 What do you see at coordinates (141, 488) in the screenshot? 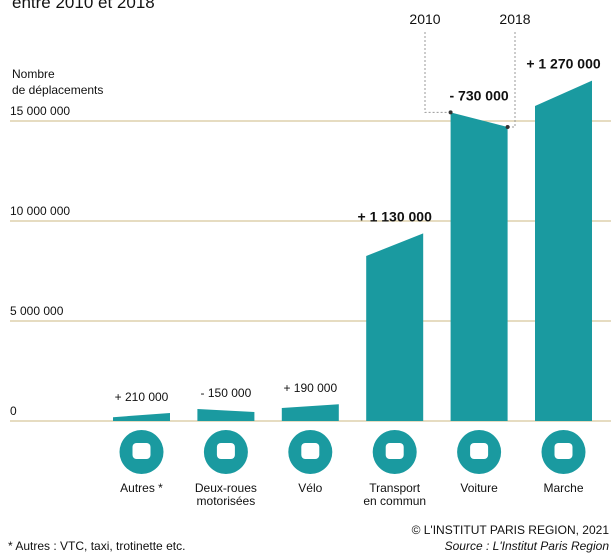
I see `x-tick-label: Autres *` at bounding box center [141, 488].